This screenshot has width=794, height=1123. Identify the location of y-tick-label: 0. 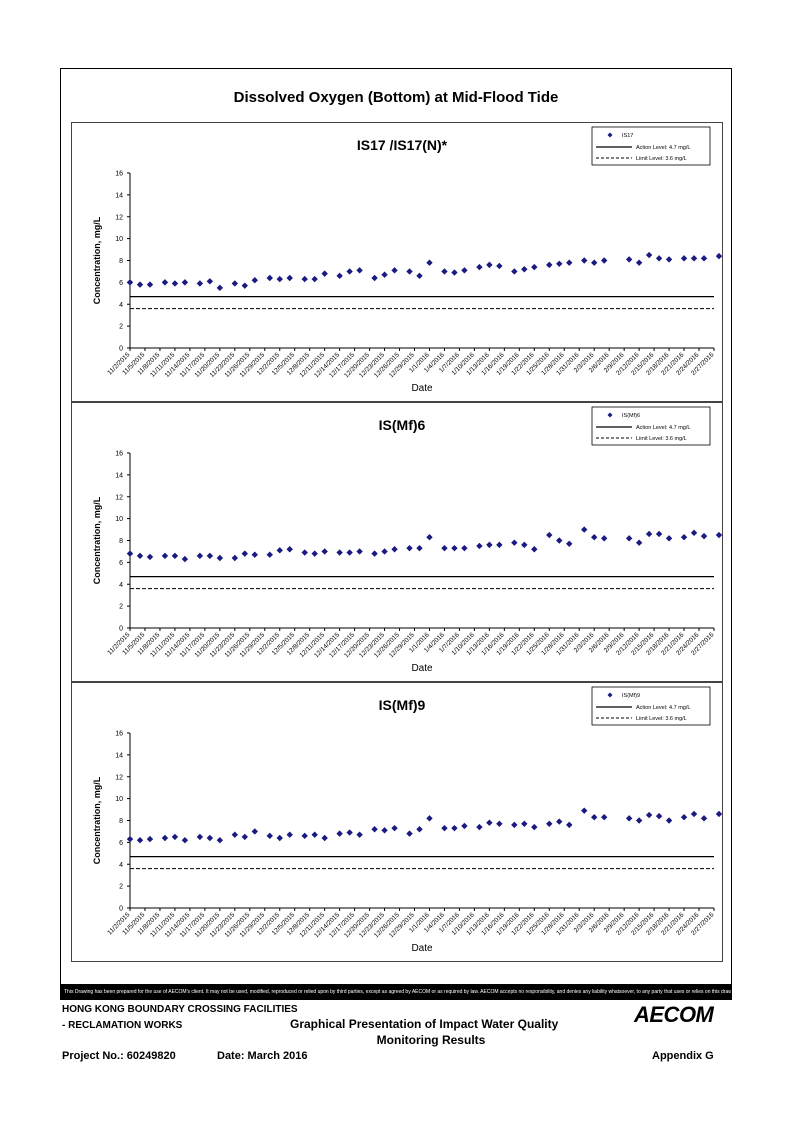
(121, 909).